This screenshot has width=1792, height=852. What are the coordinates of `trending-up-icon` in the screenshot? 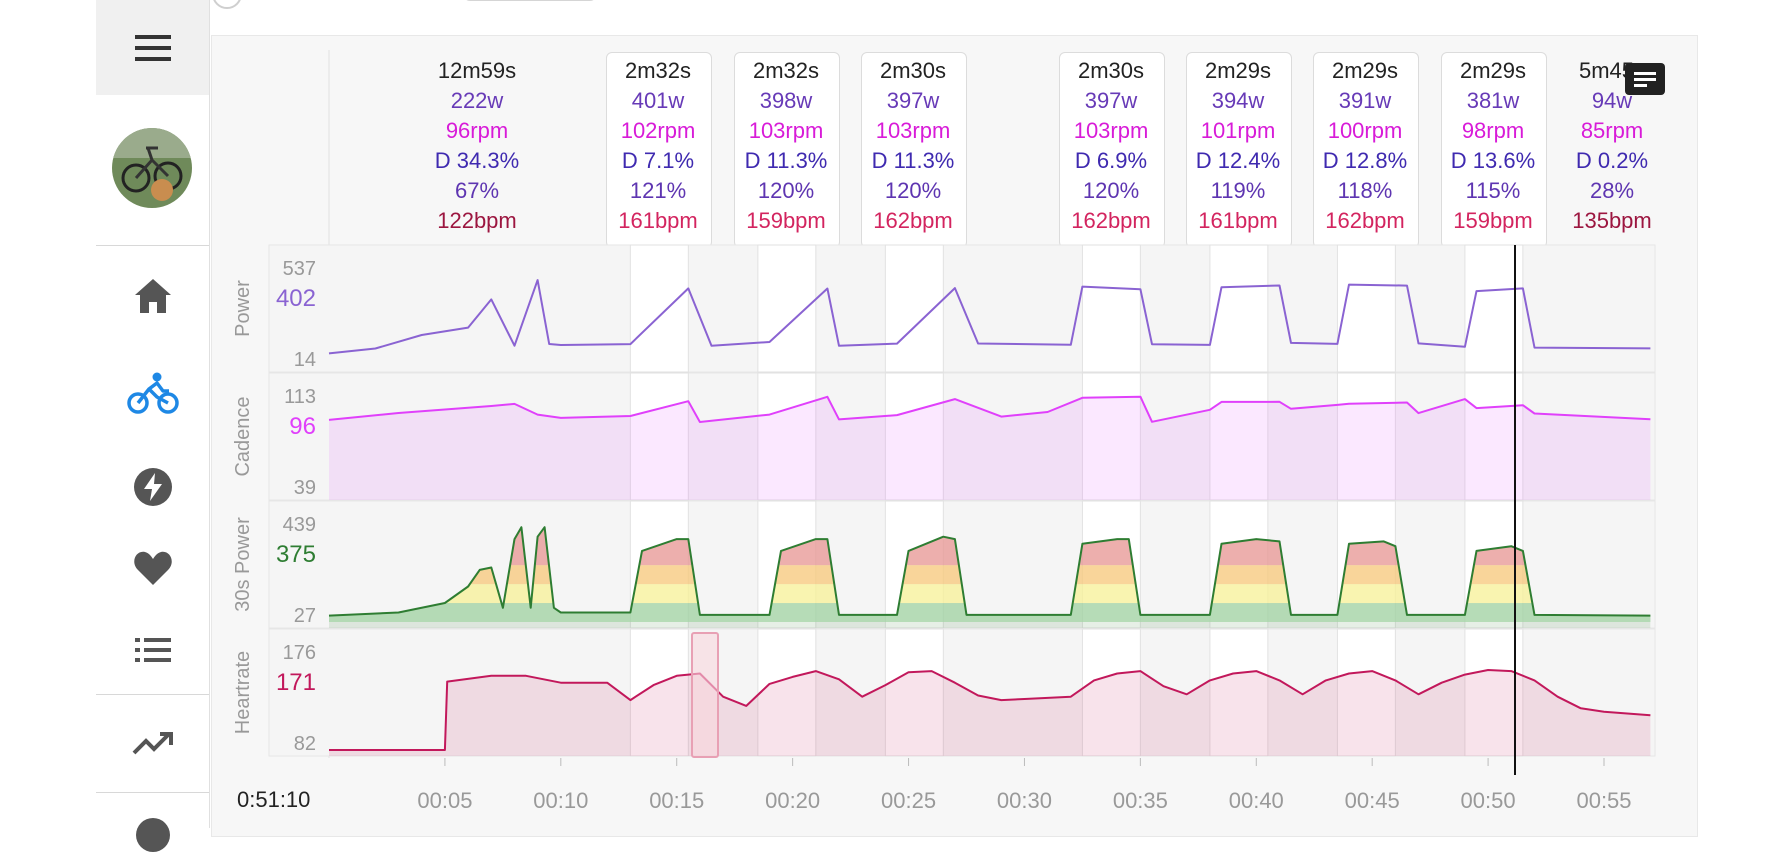 It's located at (152, 743).